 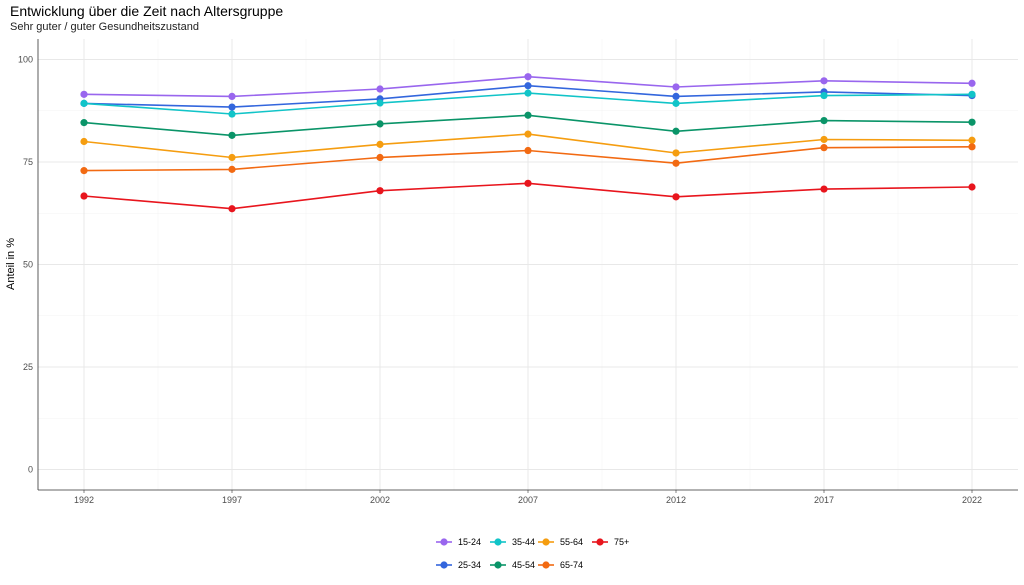 What do you see at coordinates (972, 500) in the screenshot?
I see `x-tick-label: 2022` at bounding box center [972, 500].